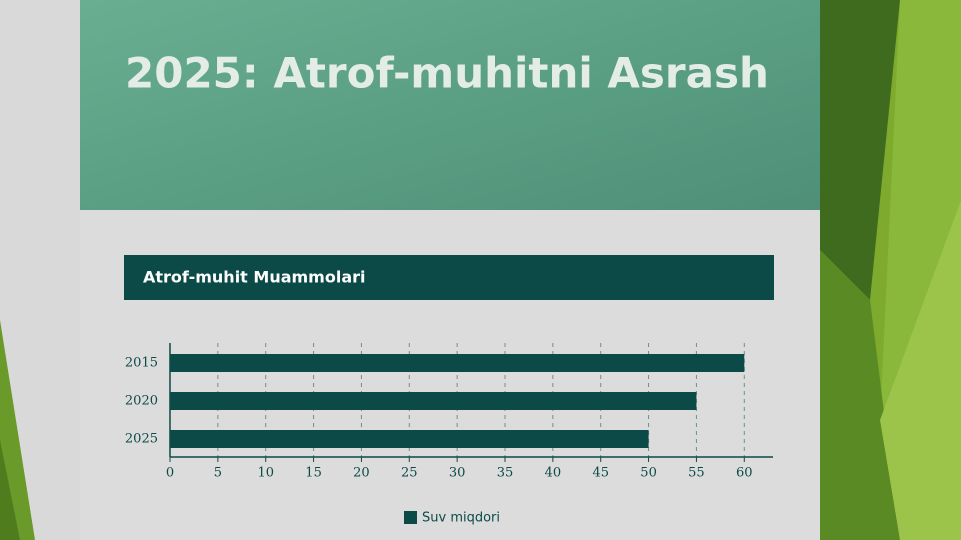  I want to click on legend-swatch, so click(410, 517).